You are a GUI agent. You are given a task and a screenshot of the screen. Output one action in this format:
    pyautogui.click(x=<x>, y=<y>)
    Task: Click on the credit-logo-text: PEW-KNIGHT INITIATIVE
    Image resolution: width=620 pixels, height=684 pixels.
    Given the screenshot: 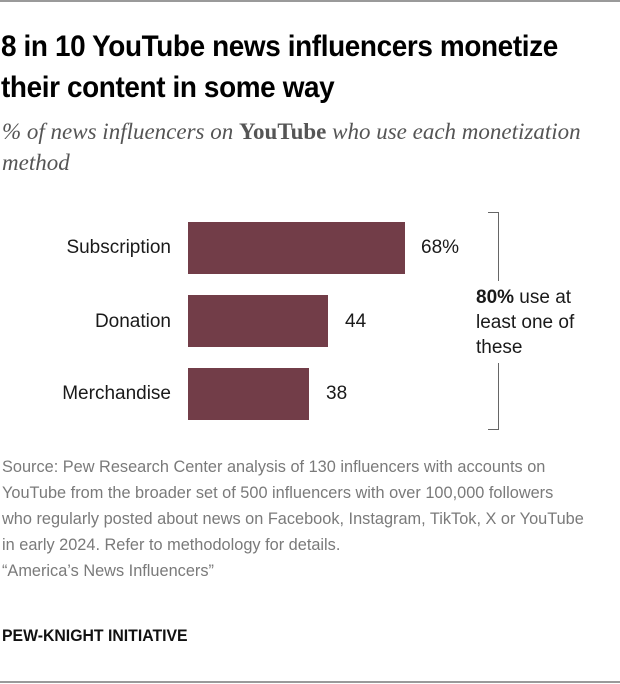 What is the action you would take?
    pyautogui.click(x=95, y=635)
    